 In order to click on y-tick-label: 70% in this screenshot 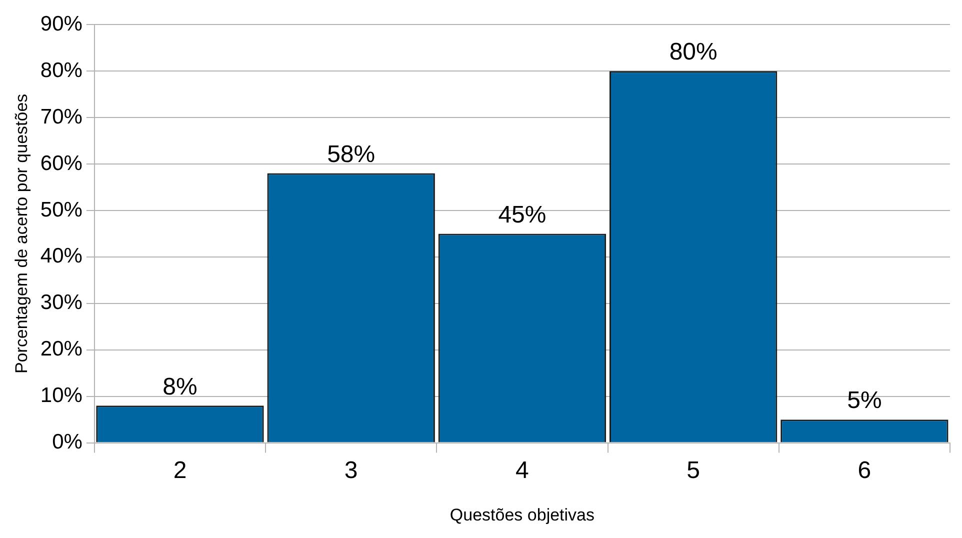, I will do `click(61, 116)`.